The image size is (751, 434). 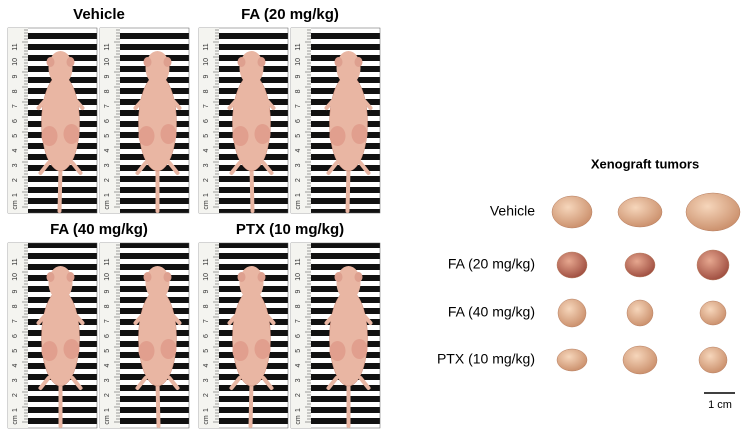 What do you see at coordinates (720, 405) in the screenshot?
I see `scale-label: 1 cm` at bounding box center [720, 405].